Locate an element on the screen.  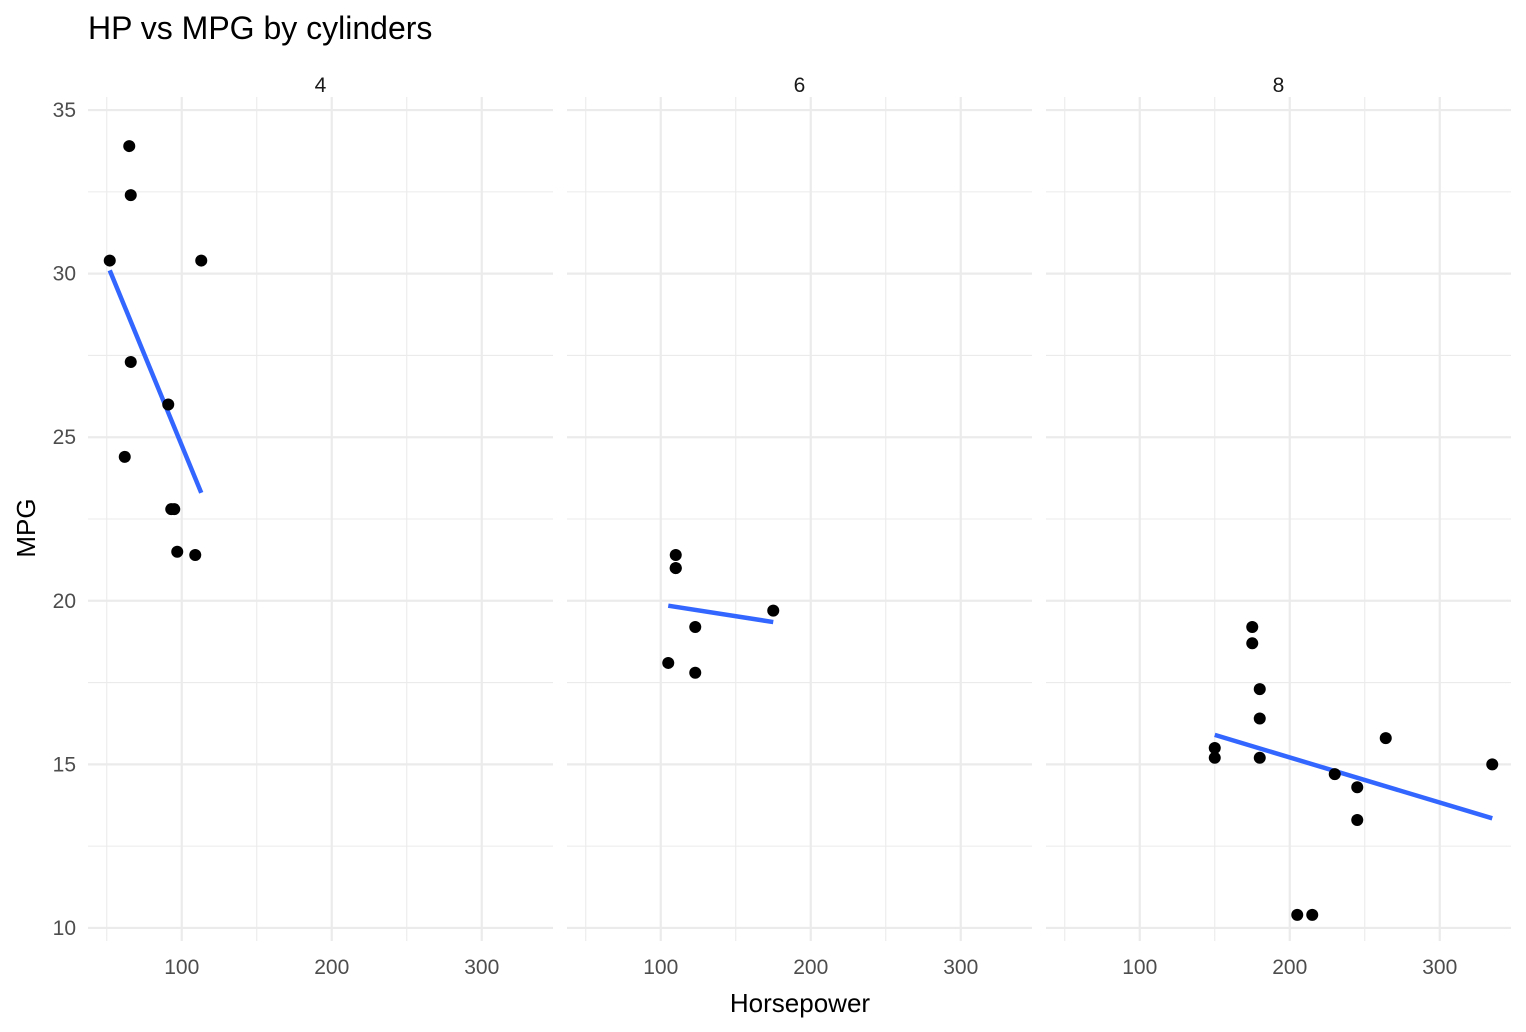
facet-strip-label: 8 is located at coordinates (1279, 85).